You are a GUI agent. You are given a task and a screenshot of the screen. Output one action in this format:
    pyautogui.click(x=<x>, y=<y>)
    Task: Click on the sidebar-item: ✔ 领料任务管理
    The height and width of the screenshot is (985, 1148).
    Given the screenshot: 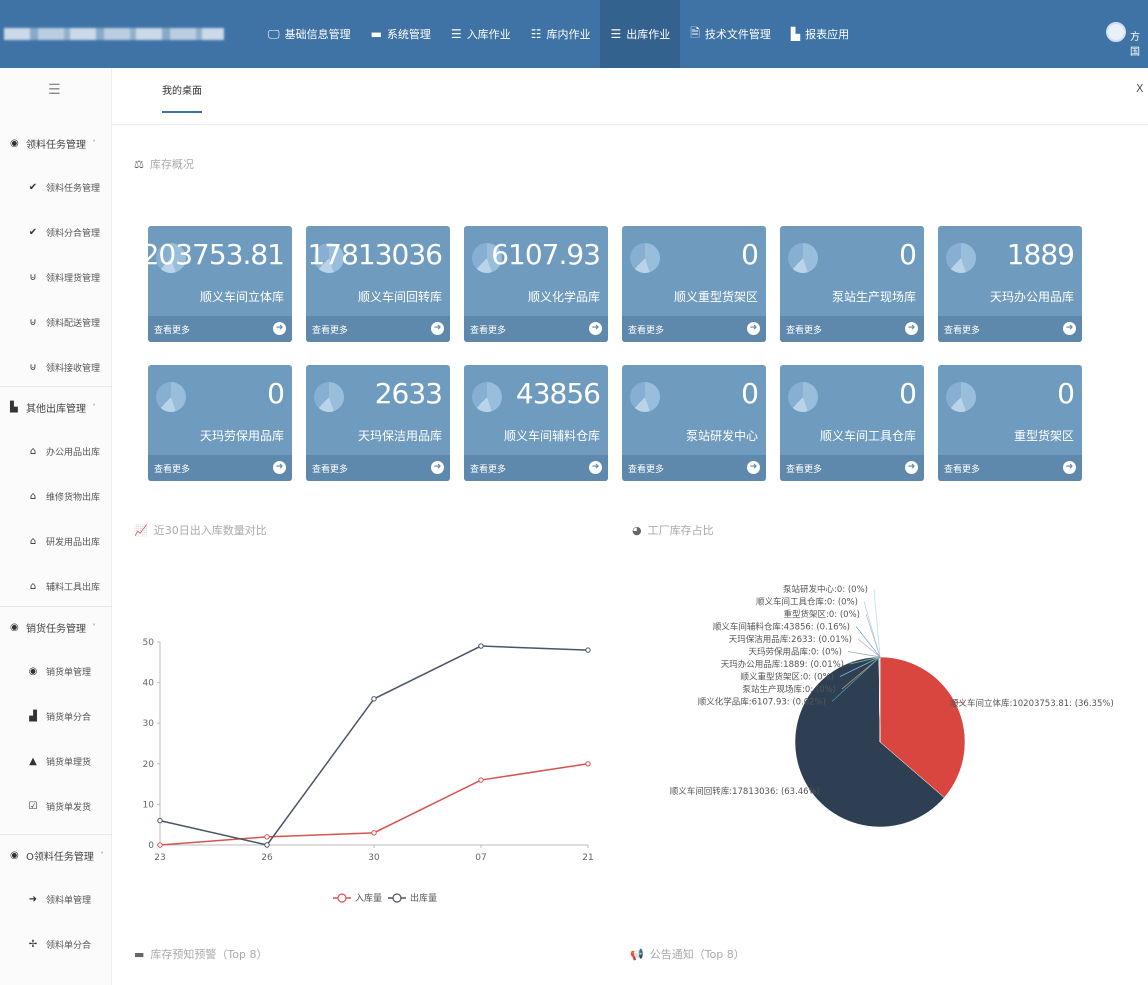 What is the action you would take?
    pyautogui.click(x=64, y=187)
    